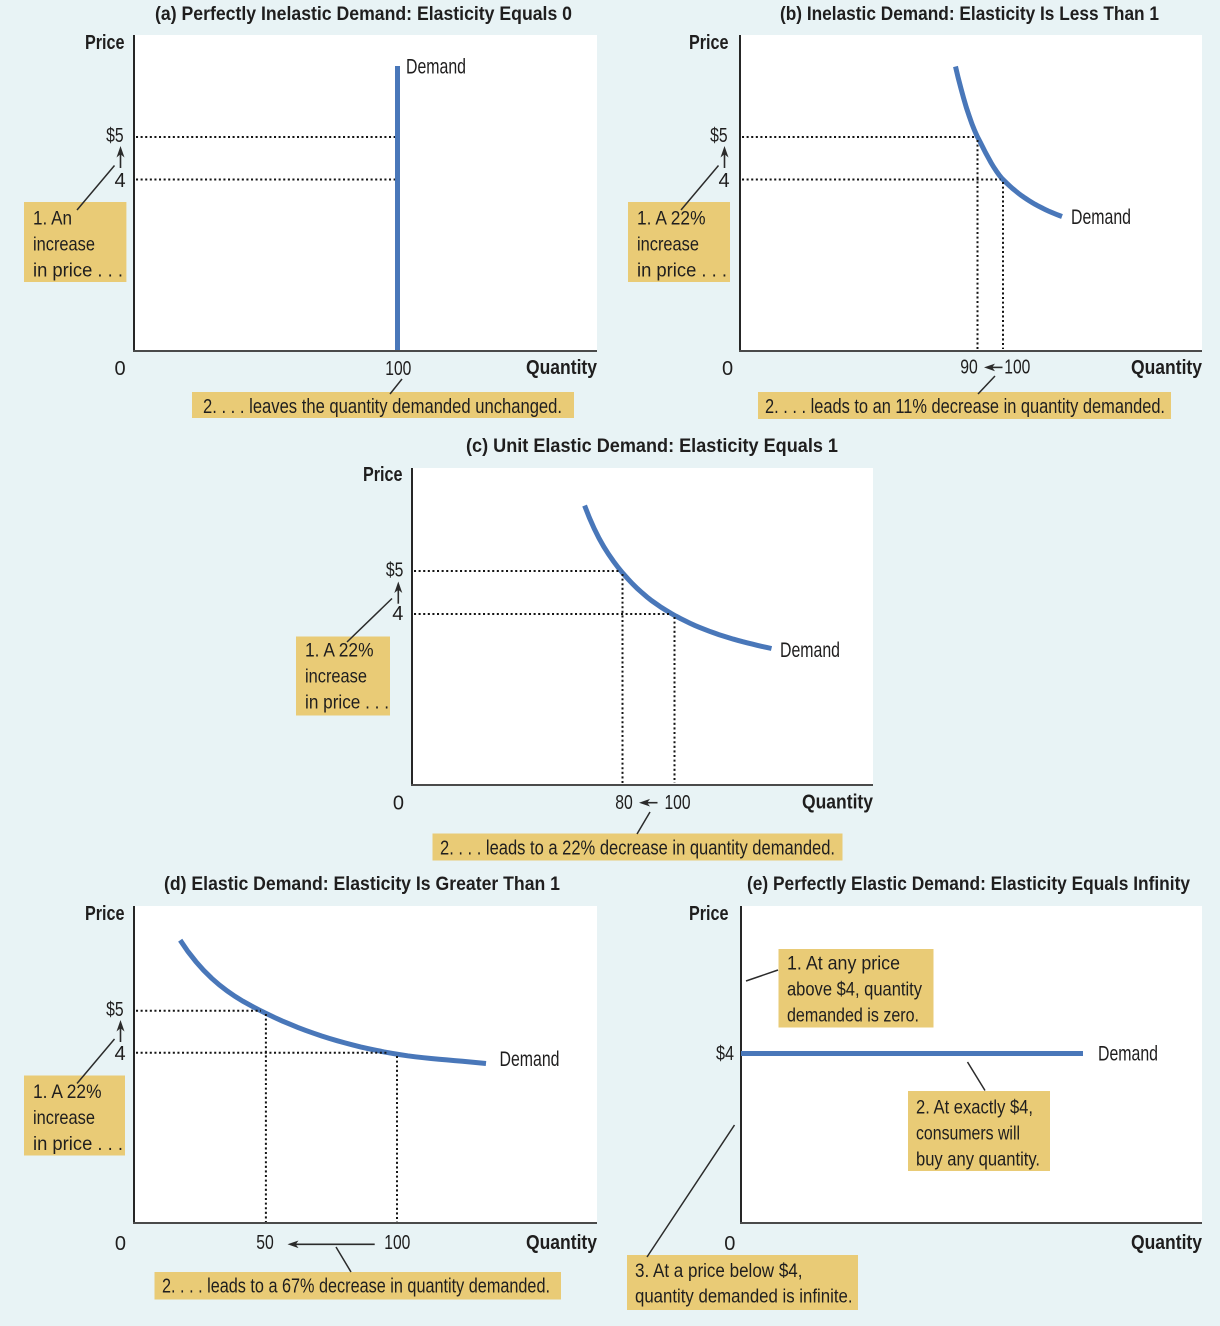  I want to click on svg-text: 2. At exactly $4,, so click(974, 1108).